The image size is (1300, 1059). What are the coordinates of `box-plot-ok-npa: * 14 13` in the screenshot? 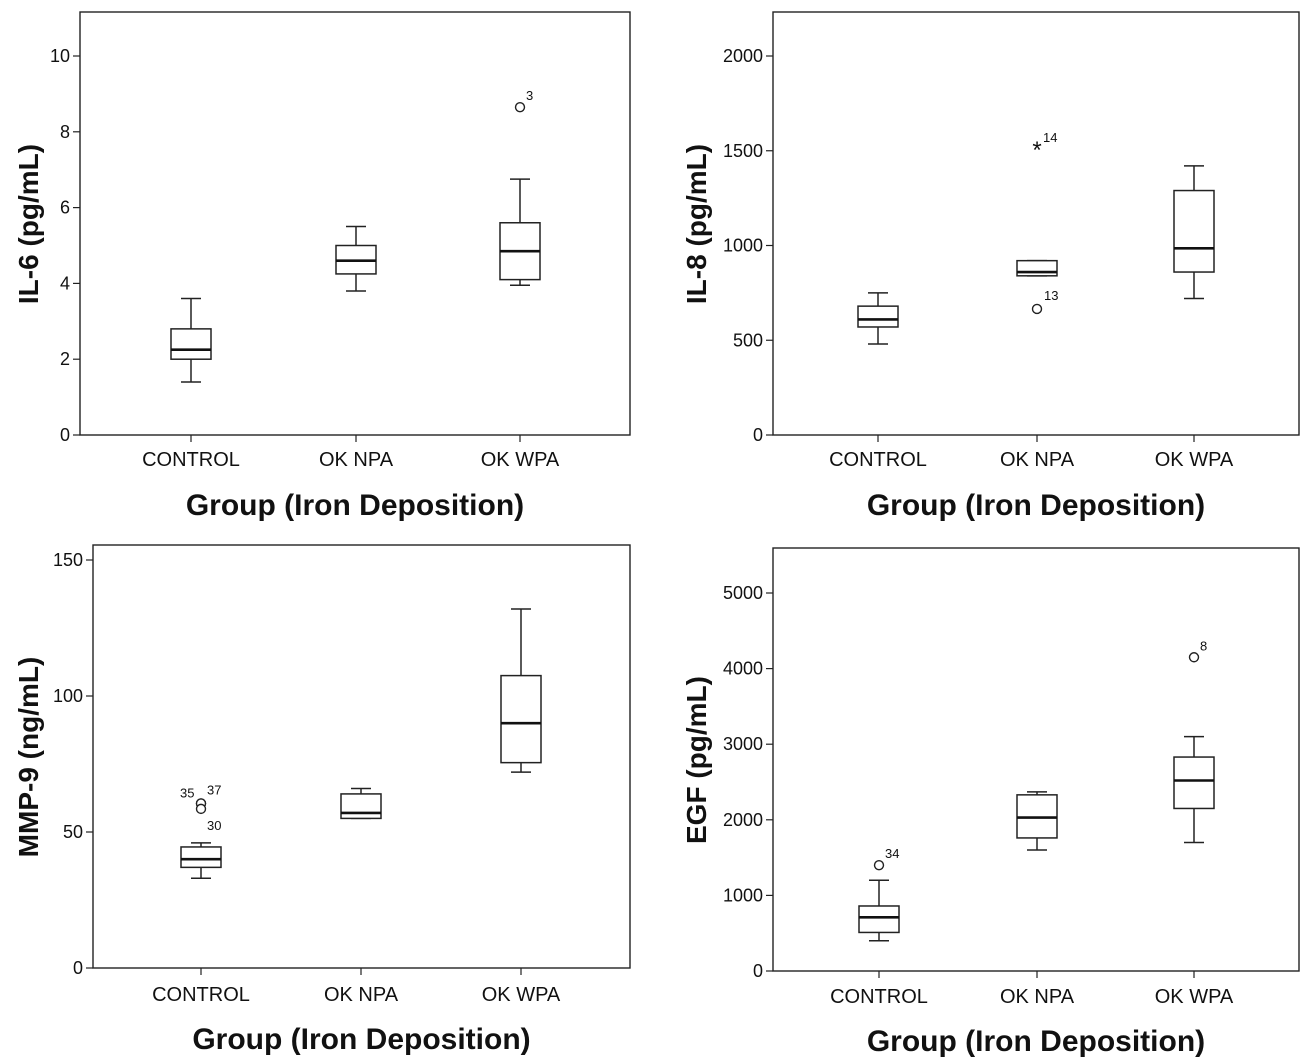 It's located at (1037, 222).